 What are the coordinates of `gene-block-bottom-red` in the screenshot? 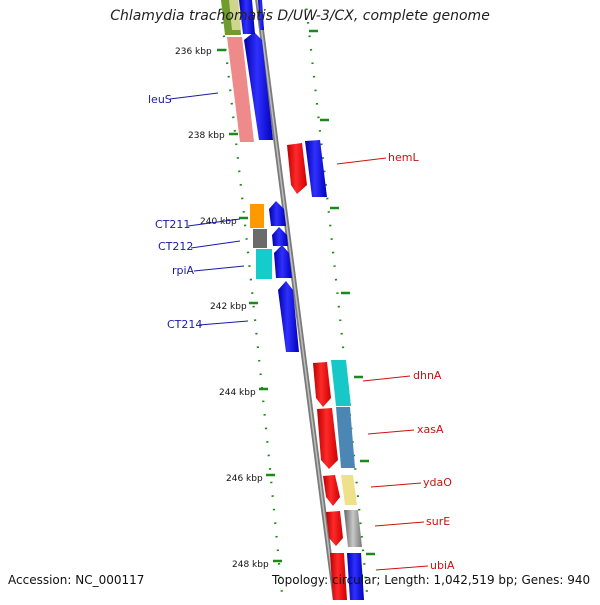 It's located at (338, 576).